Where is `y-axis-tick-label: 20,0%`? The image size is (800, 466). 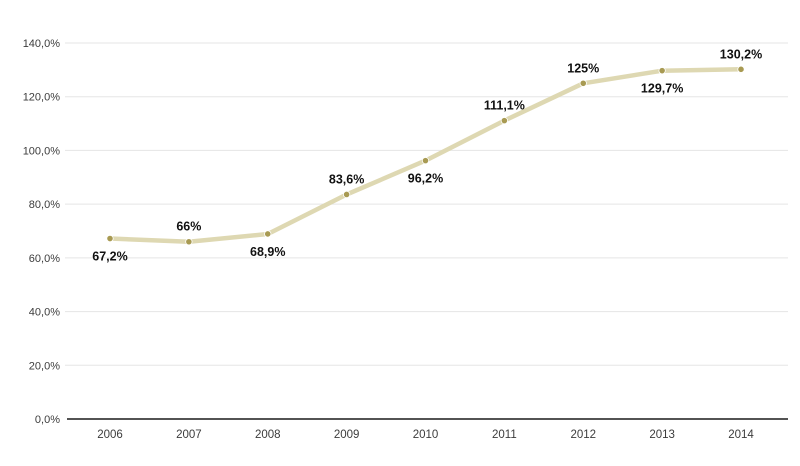
y-axis-tick-label: 20,0% is located at coordinates (44, 366).